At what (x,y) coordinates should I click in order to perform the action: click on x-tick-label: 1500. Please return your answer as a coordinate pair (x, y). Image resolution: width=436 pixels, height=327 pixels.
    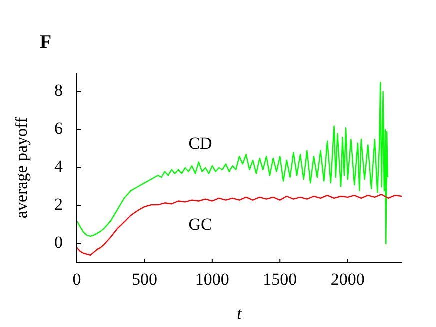
    Looking at the image, I should click on (280, 279).